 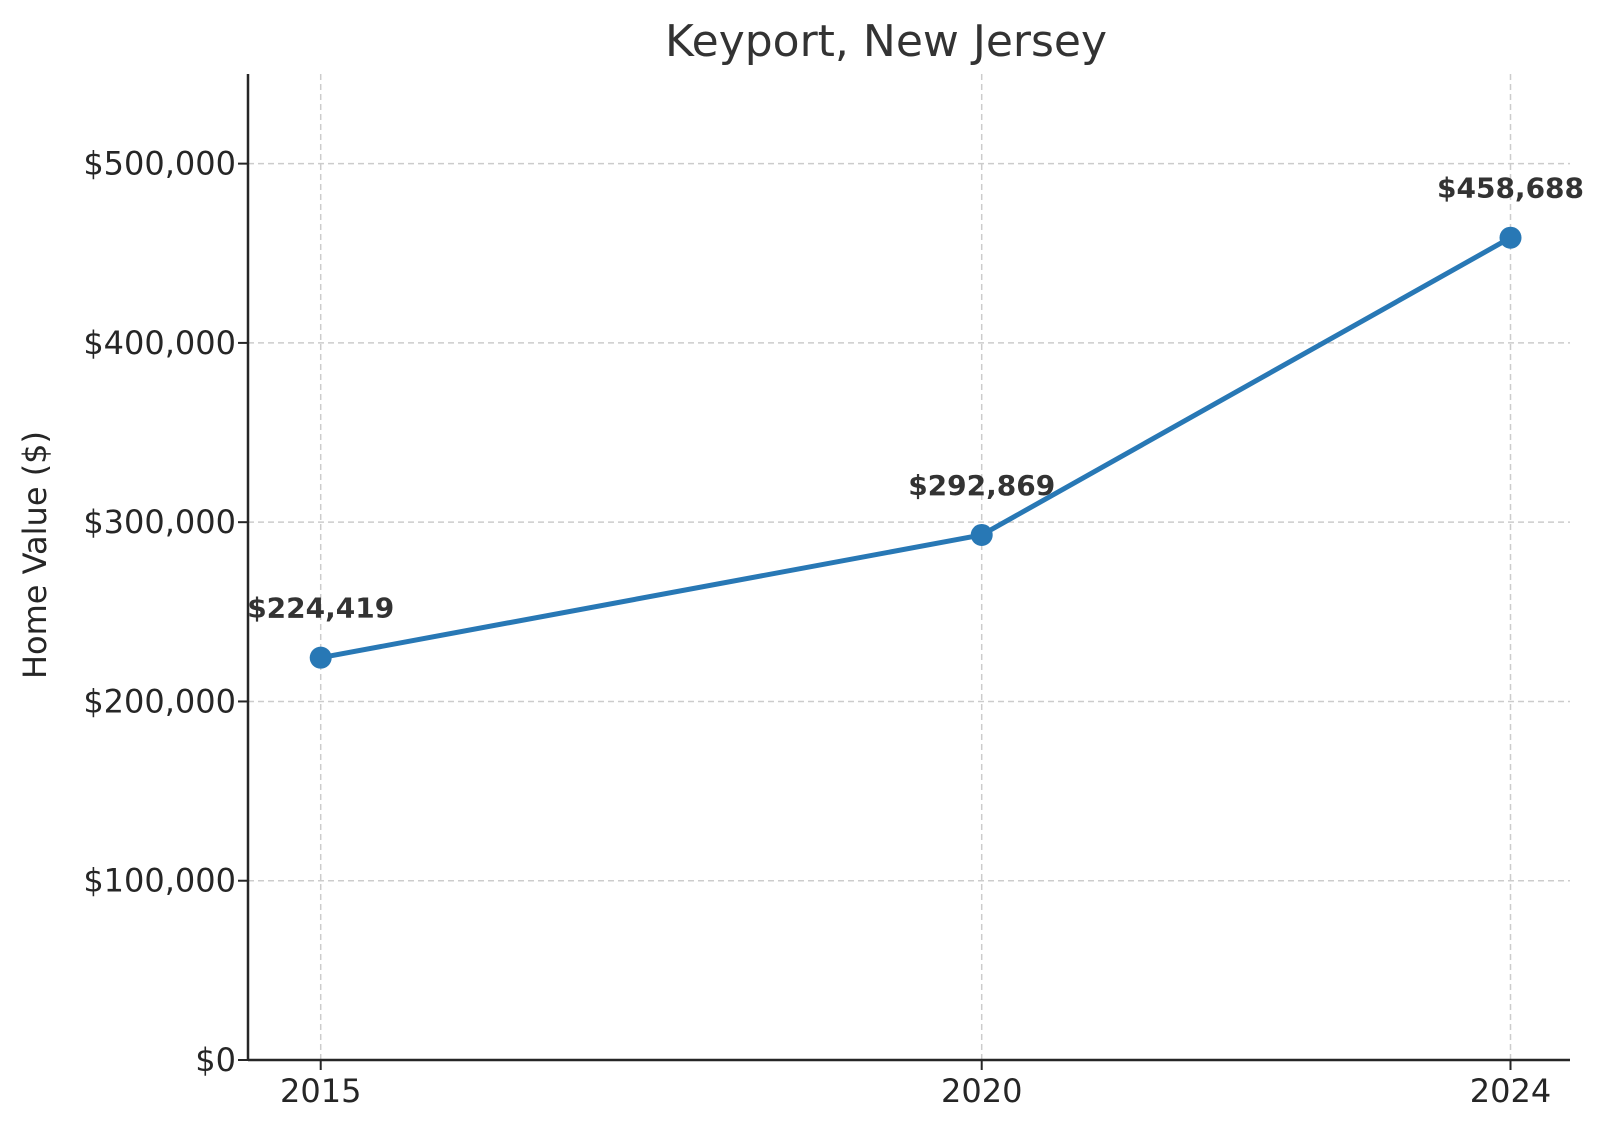 What do you see at coordinates (35, 555) in the screenshot?
I see `y-axis-label: Home Value ($)` at bounding box center [35, 555].